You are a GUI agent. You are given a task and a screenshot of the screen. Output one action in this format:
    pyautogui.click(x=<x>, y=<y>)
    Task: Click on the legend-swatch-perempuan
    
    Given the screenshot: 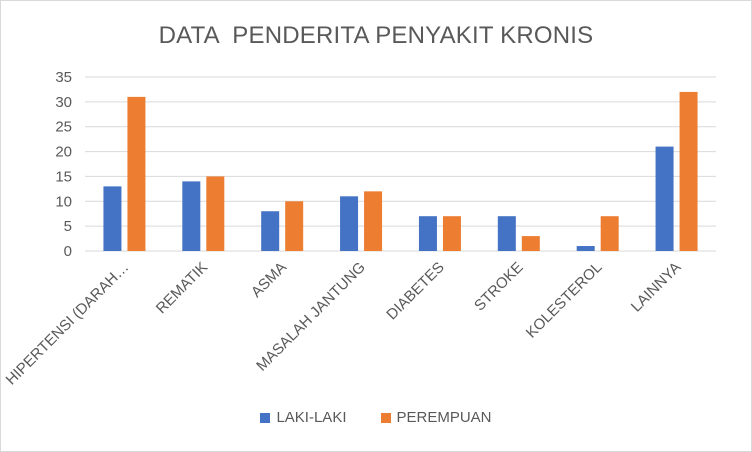 What is the action you would take?
    pyautogui.click(x=385, y=417)
    